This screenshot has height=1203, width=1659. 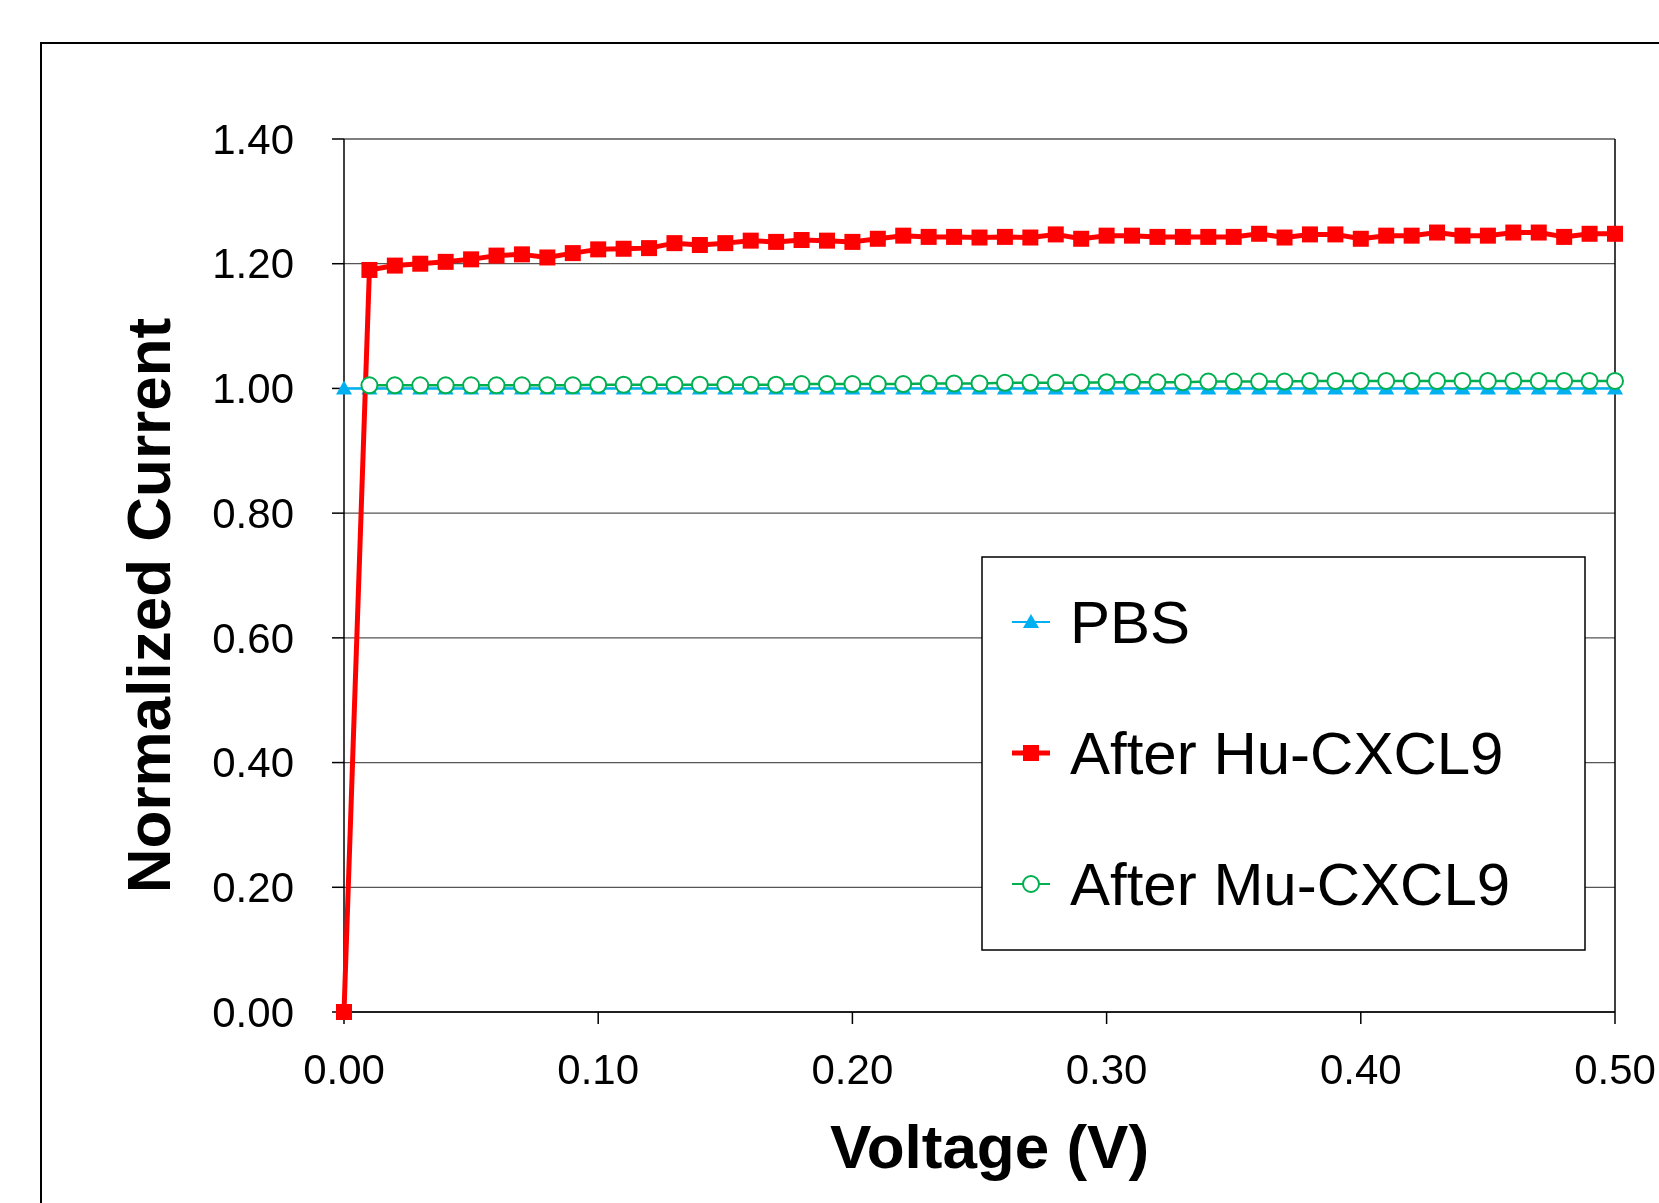 I want to click on x-tick-label: 0.00, so click(x=344, y=1069).